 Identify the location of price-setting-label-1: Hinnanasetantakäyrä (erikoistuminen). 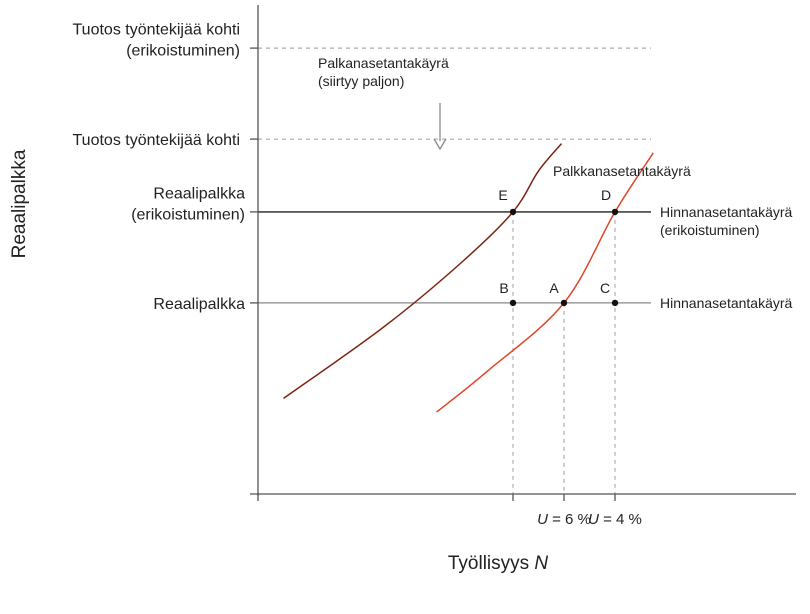
(726, 221).